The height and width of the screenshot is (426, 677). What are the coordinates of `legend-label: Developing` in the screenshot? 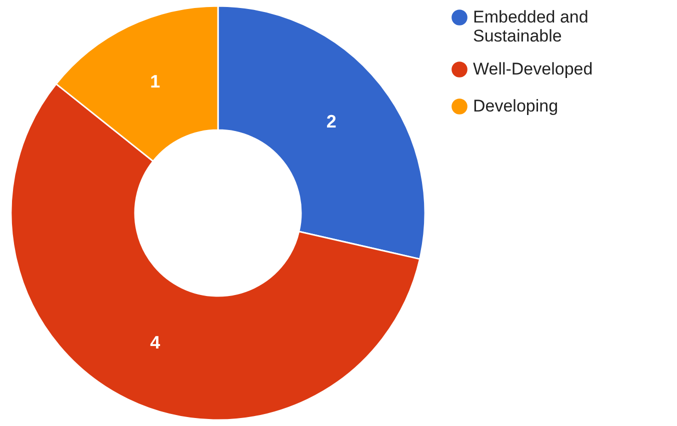 It's located at (515, 106).